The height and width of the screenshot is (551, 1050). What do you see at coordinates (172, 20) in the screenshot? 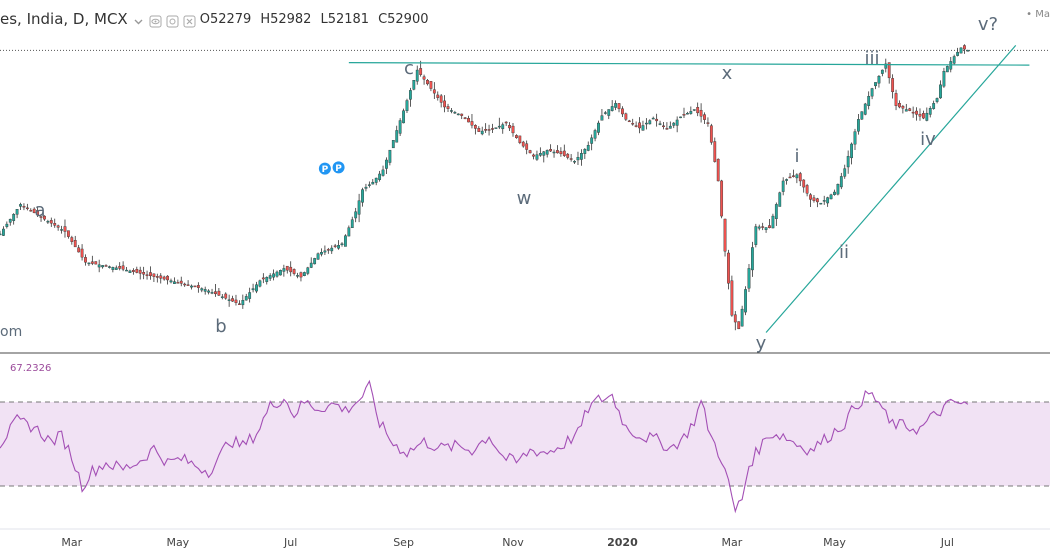
I see `settings-icon` at bounding box center [172, 20].